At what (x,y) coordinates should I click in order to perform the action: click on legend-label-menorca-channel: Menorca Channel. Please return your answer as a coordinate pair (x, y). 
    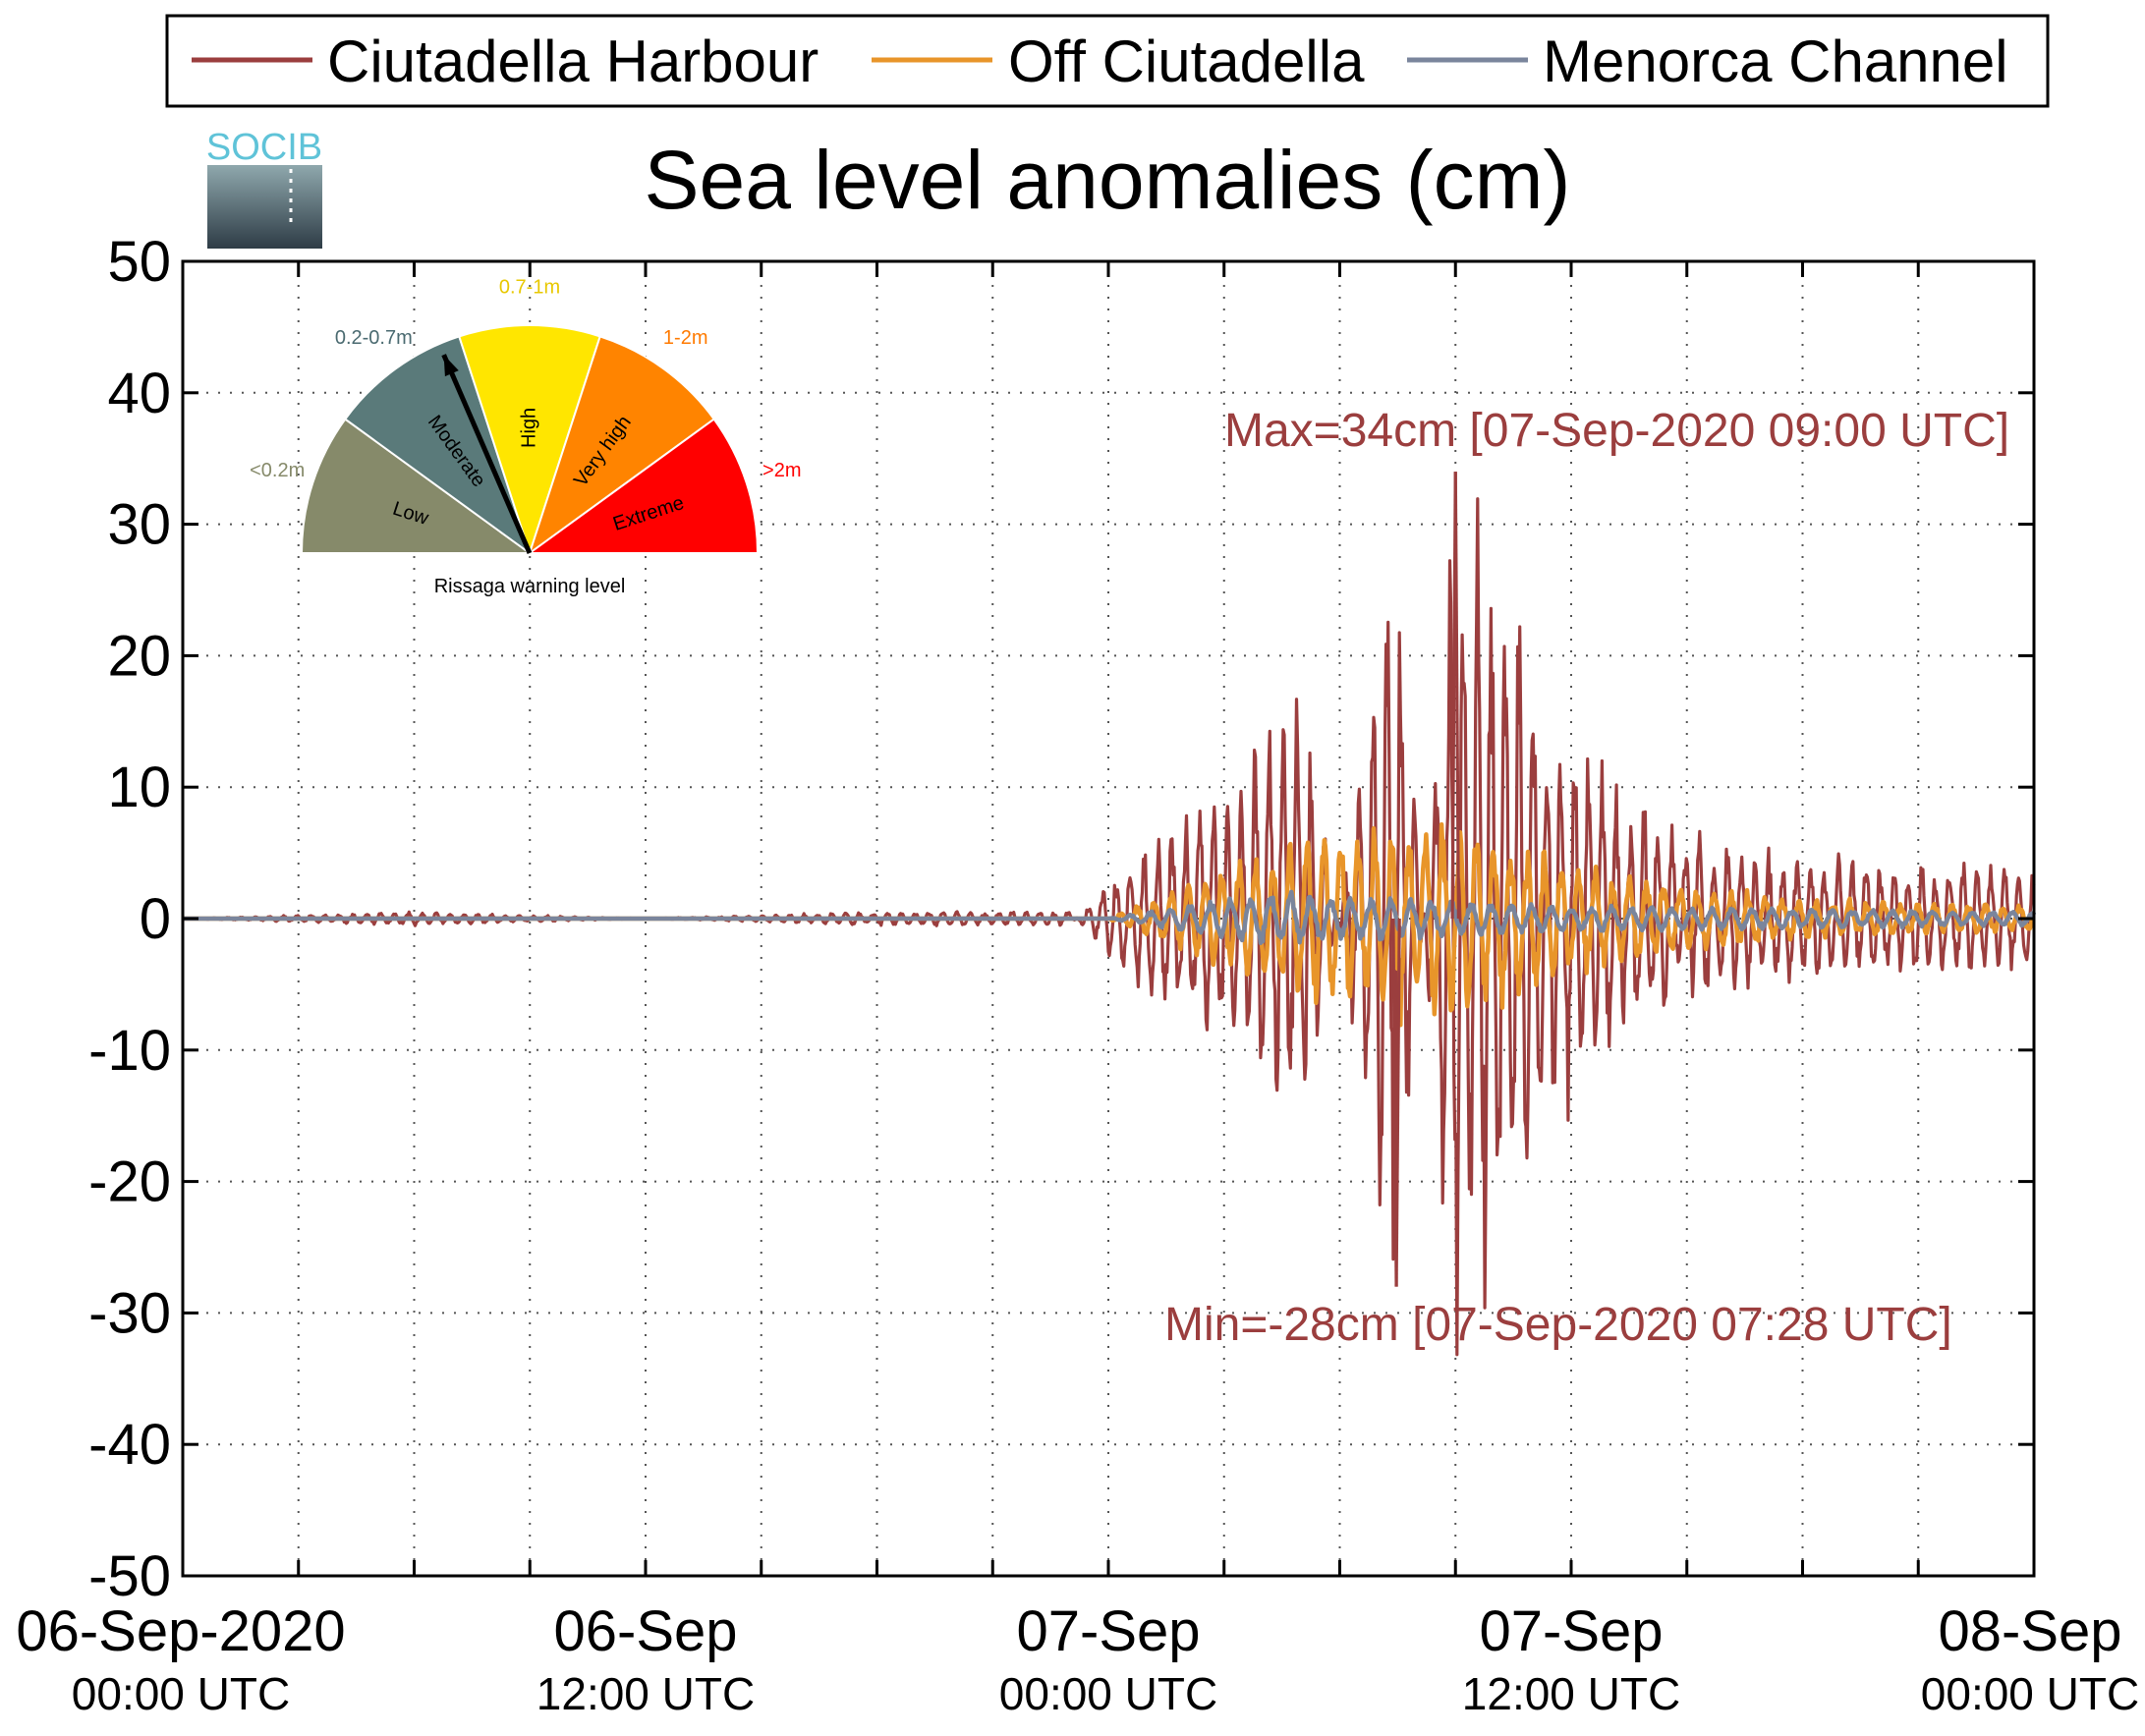
    Looking at the image, I should click on (1775, 61).